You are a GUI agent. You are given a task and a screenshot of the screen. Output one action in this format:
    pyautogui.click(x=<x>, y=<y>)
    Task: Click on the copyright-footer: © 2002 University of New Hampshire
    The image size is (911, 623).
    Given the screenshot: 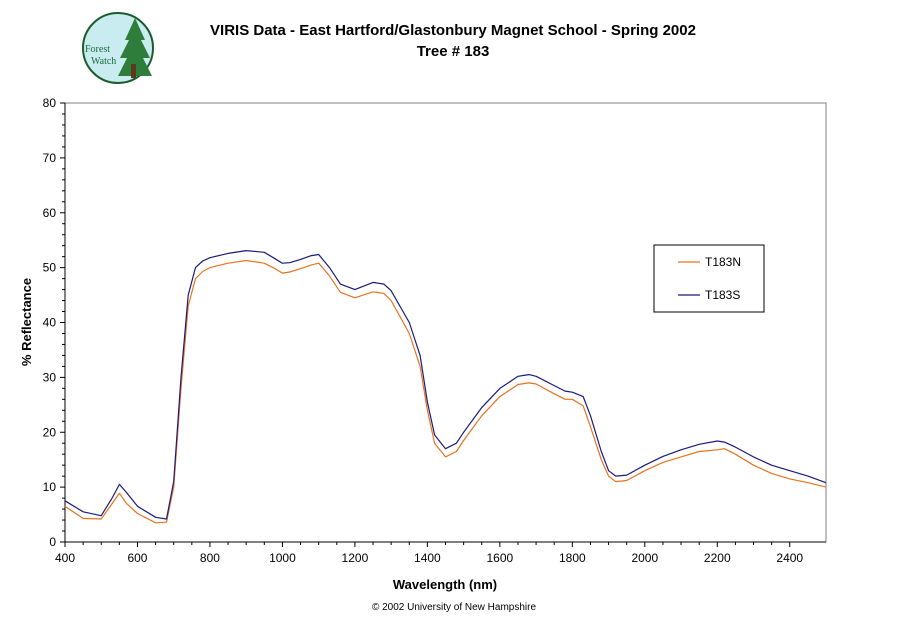 What is the action you would take?
    pyautogui.click(x=454, y=607)
    